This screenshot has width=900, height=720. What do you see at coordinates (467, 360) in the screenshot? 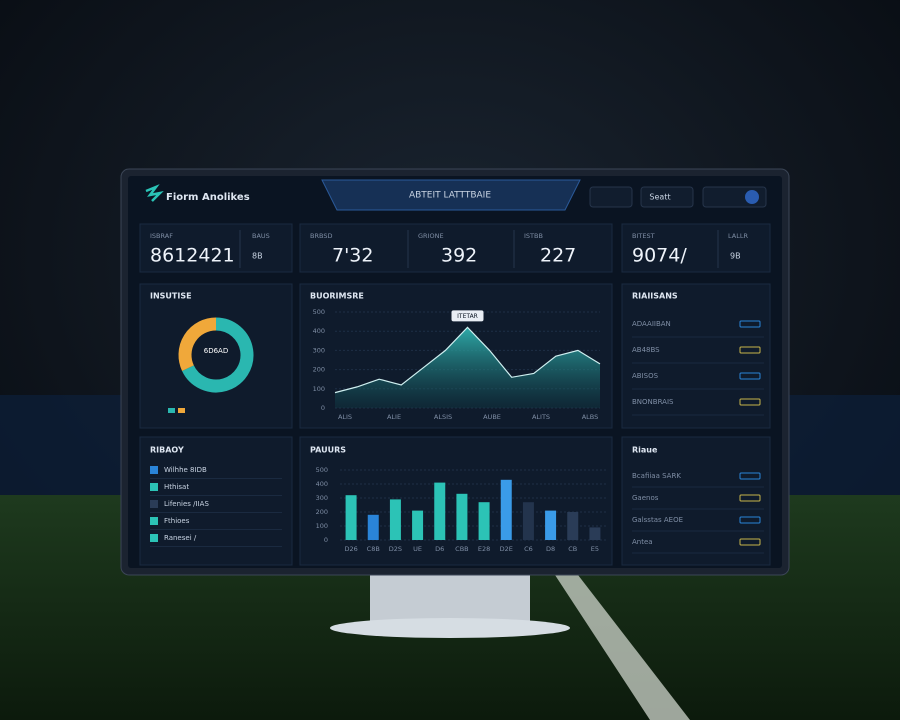
I see `area-line` at bounding box center [467, 360].